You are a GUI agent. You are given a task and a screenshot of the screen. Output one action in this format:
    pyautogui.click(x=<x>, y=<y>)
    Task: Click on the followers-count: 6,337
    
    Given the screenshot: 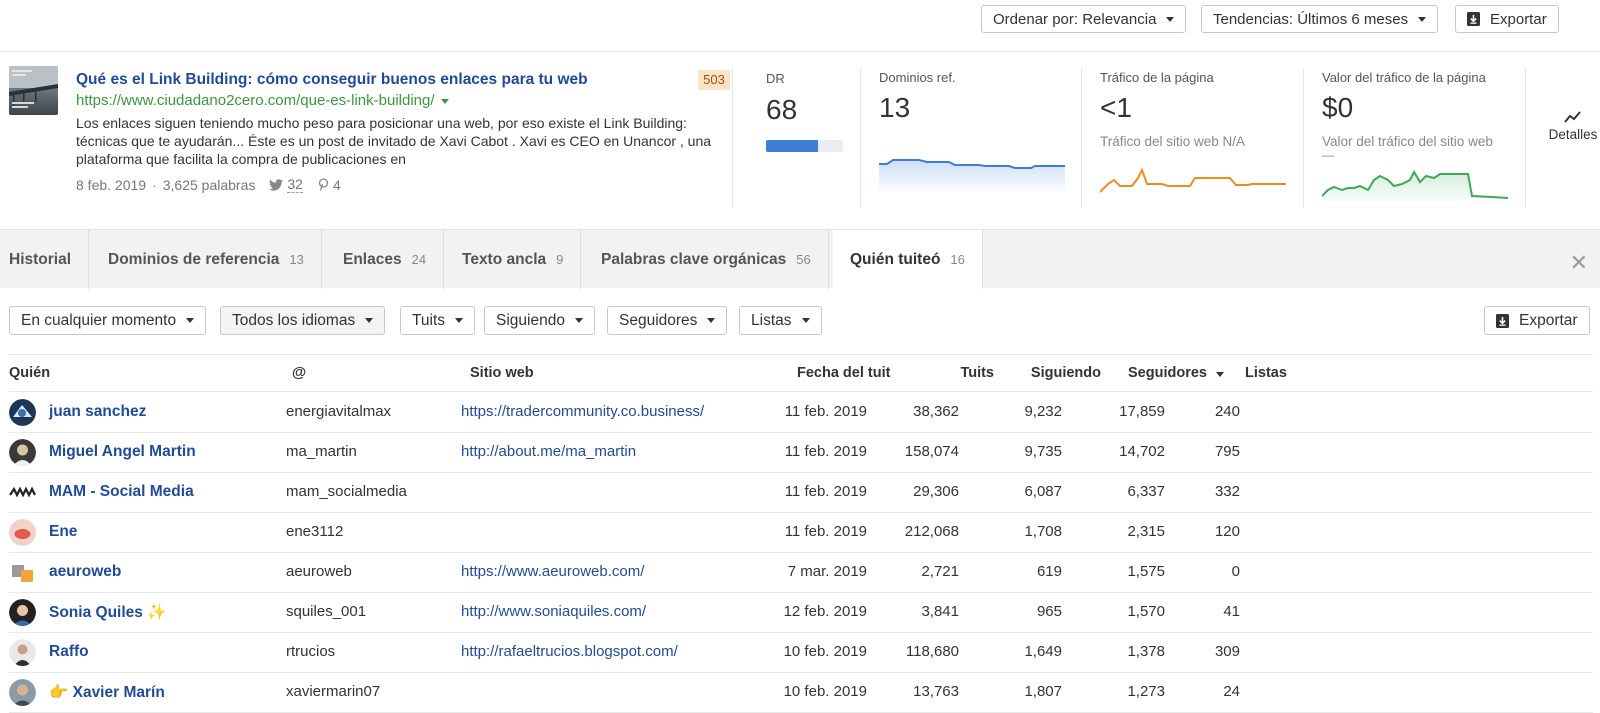 What is the action you would take?
    pyautogui.click(x=1146, y=491)
    